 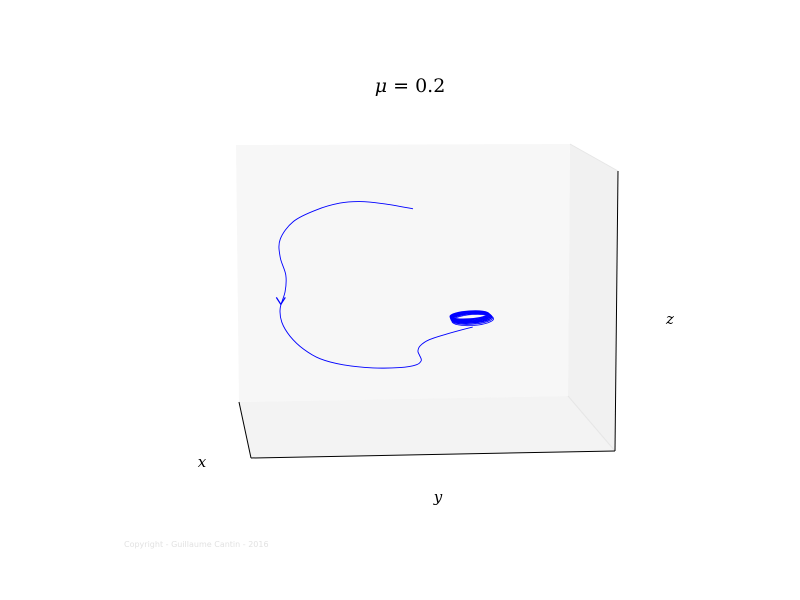 I want to click on y-axis-line, so click(x=433, y=454).